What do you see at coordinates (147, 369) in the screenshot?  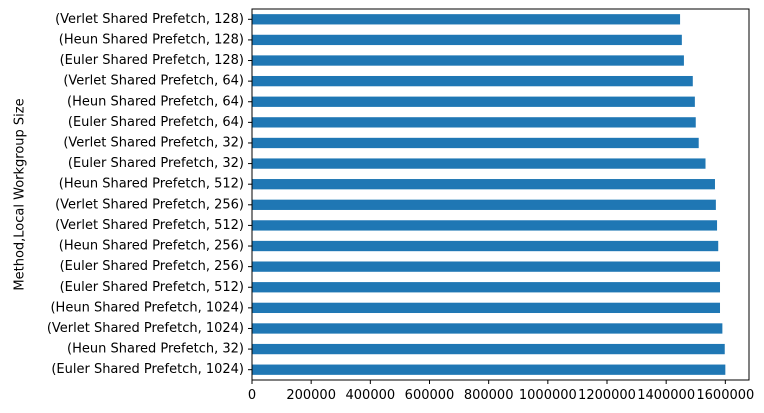 I see `y-tick-label: (Euler Shared Prefetch, 1024)` at bounding box center [147, 369].